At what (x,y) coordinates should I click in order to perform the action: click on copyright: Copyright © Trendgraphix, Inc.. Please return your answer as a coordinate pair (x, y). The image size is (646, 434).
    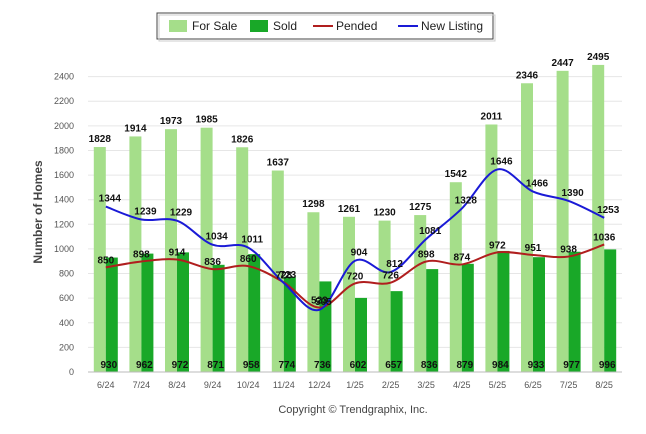
    Looking at the image, I should click on (352, 410).